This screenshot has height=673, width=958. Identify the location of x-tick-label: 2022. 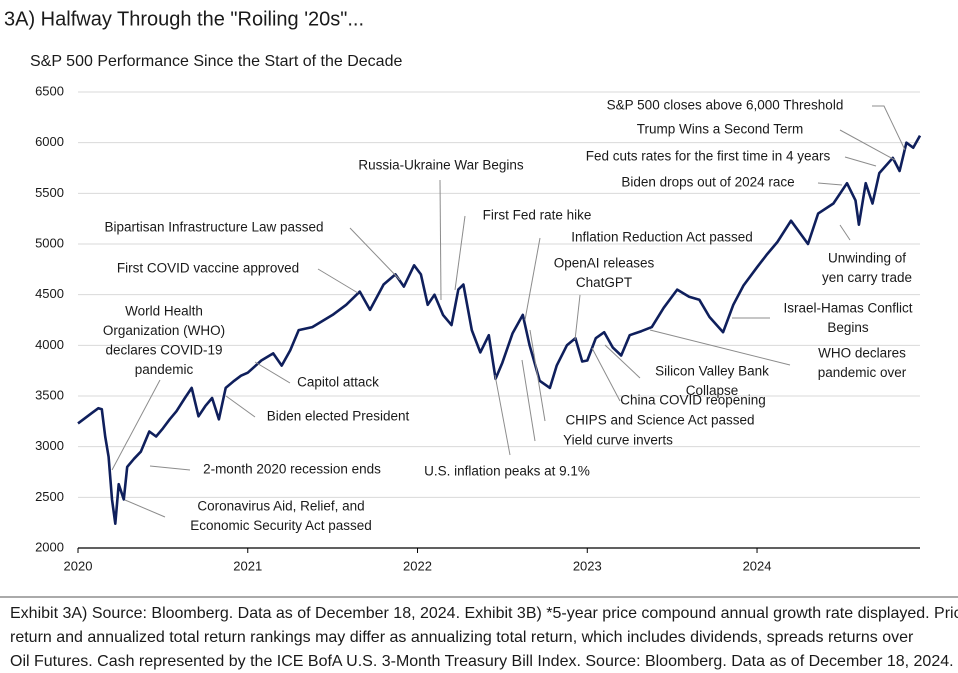
(417, 565).